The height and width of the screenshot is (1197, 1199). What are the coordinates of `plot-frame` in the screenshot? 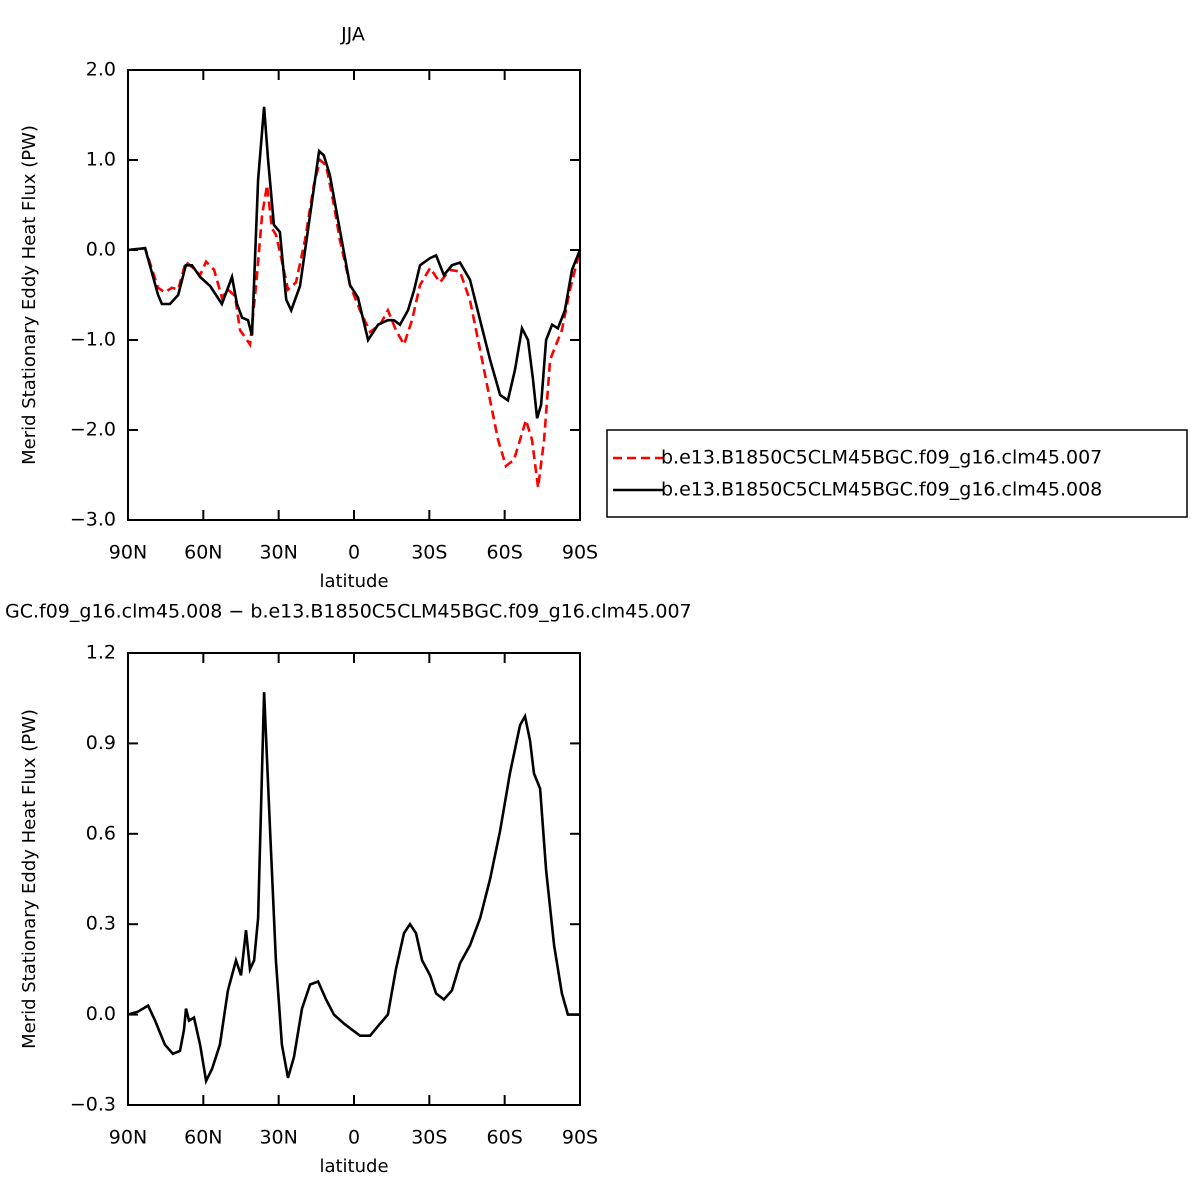 It's located at (354, 879).